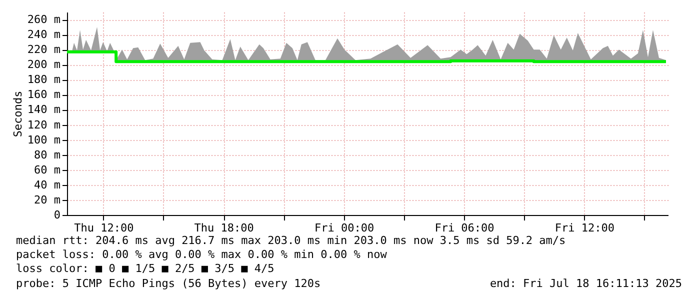 This screenshot has height=297, width=697. I want to click on y-tick-label: 240 m, so click(44, 35).